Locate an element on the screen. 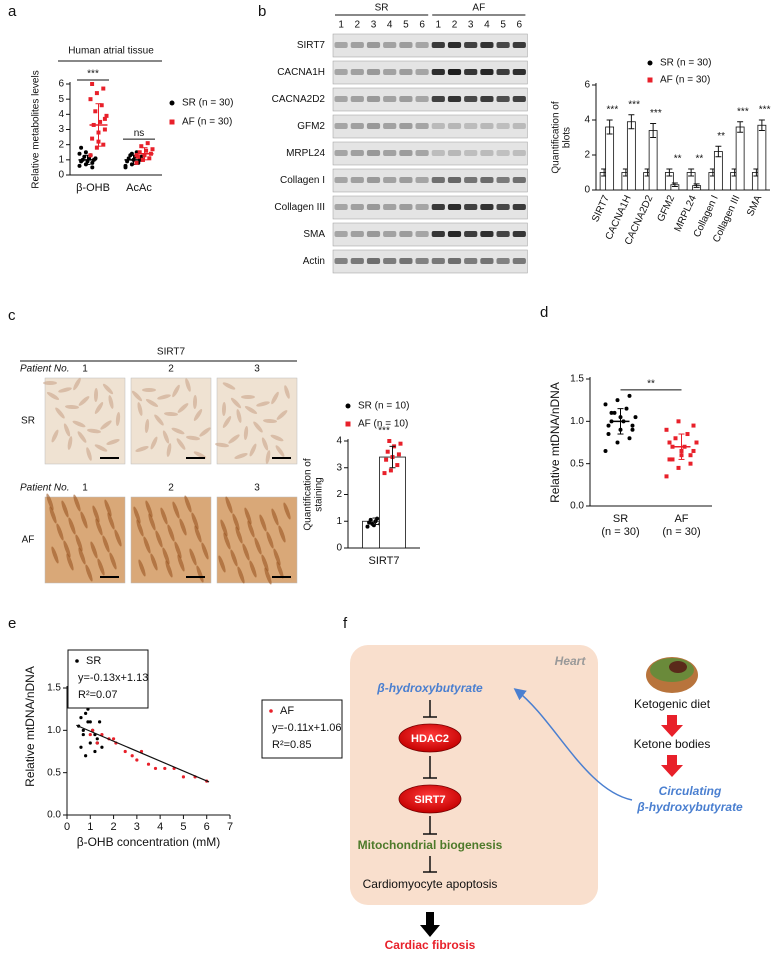 This screenshot has height=956, width=780. red-arrow is located at coordinates (672, 766).